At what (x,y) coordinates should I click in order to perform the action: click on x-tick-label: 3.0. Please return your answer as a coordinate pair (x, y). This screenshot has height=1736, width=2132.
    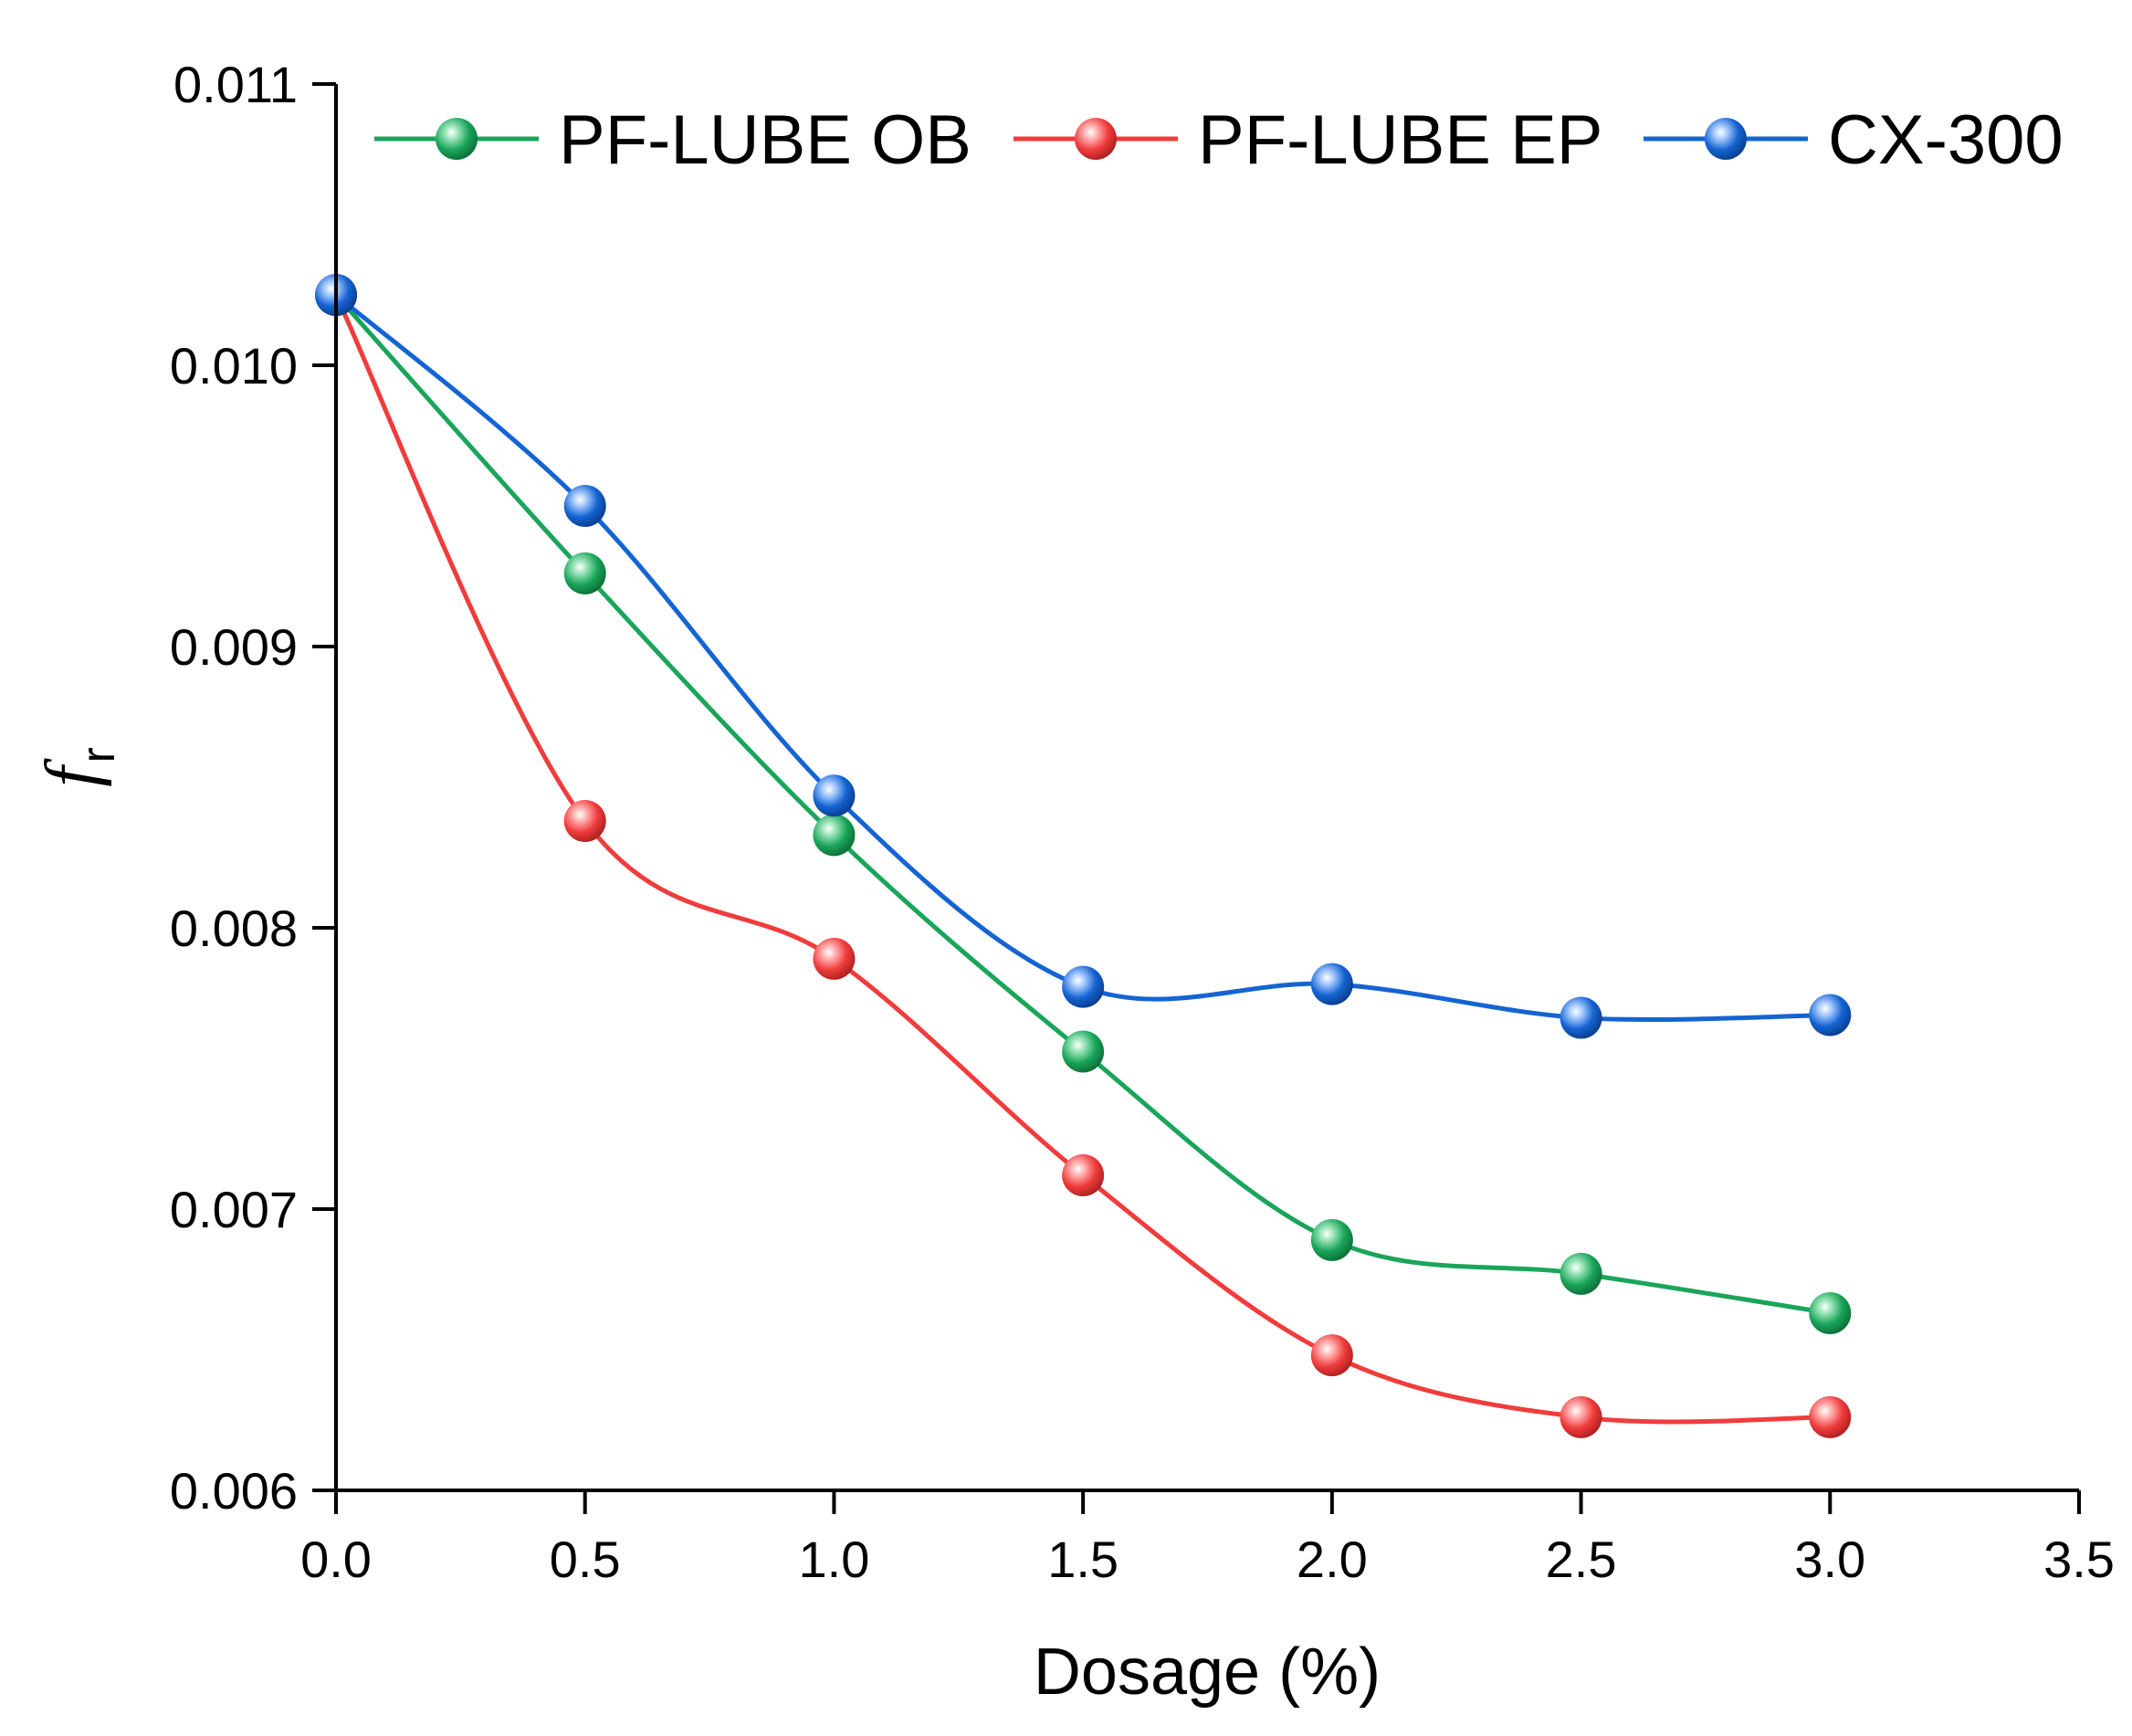
    Looking at the image, I should click on (1829, 1559).